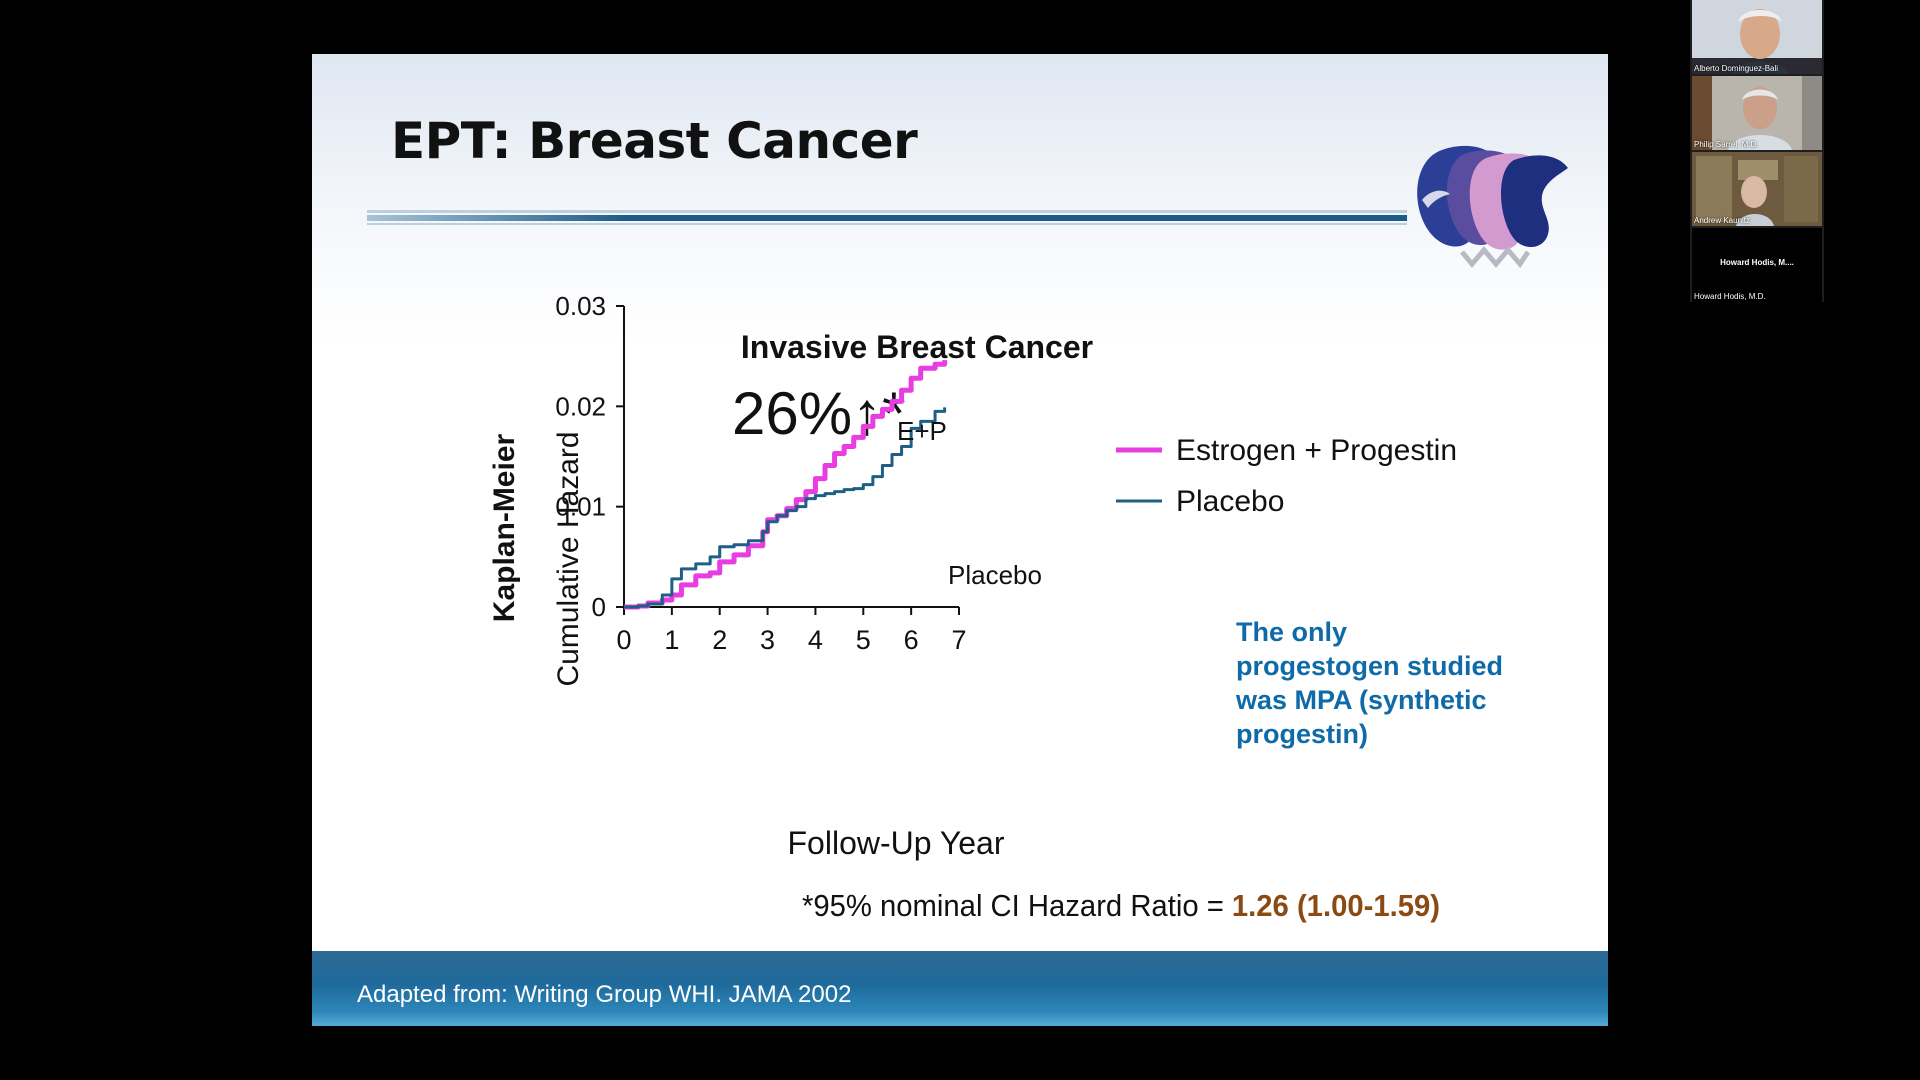  I want to click on note-line: was MPA (synthetic, so click(1361, 700).